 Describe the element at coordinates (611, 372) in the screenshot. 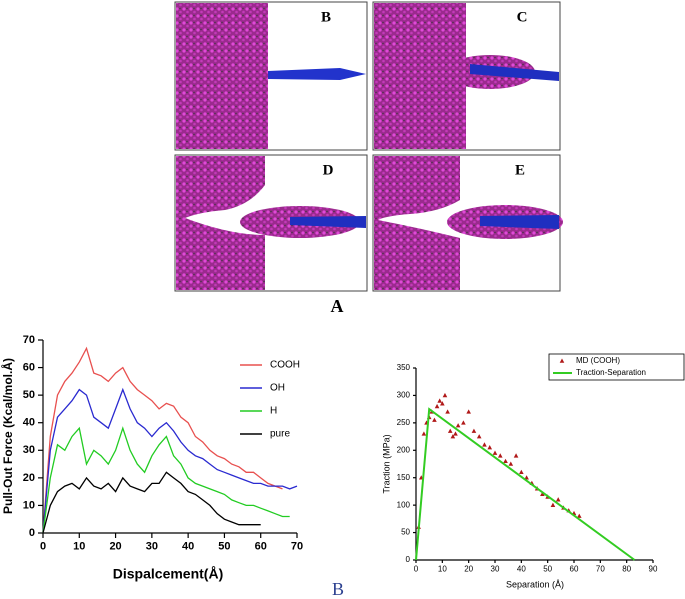

I see `legend-label: Traction-Separation` at that location.